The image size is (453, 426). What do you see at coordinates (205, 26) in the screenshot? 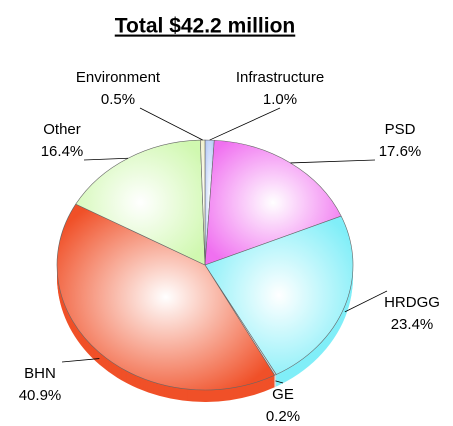
I see `chart-title: Total $42.2 million` at bounding box center [205, 26].